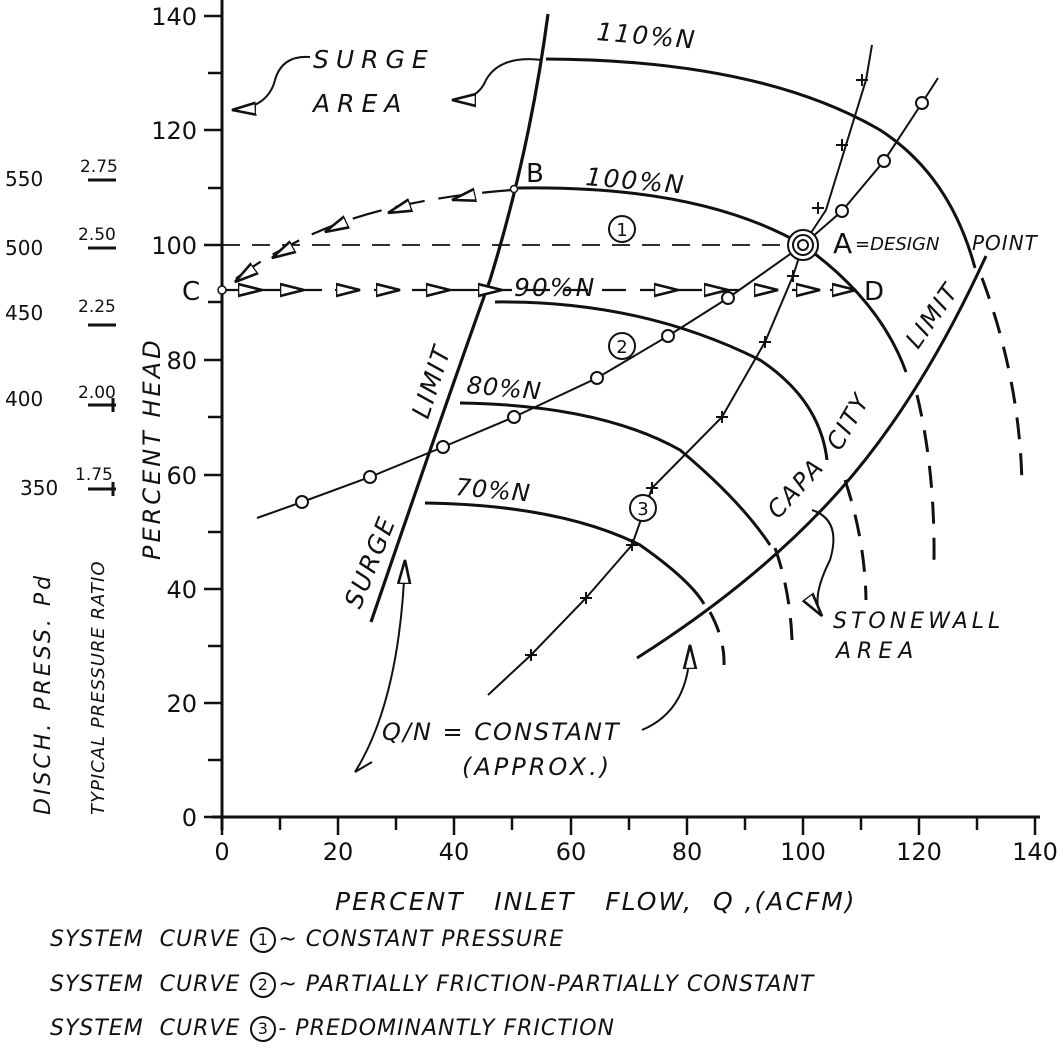 The width and height of the screenshot is (1063, 1063). What do you see at coordinates (848, 421) in the screenshot?
I see `capacity-label-city: CITY` at bounding box center [848, 421].